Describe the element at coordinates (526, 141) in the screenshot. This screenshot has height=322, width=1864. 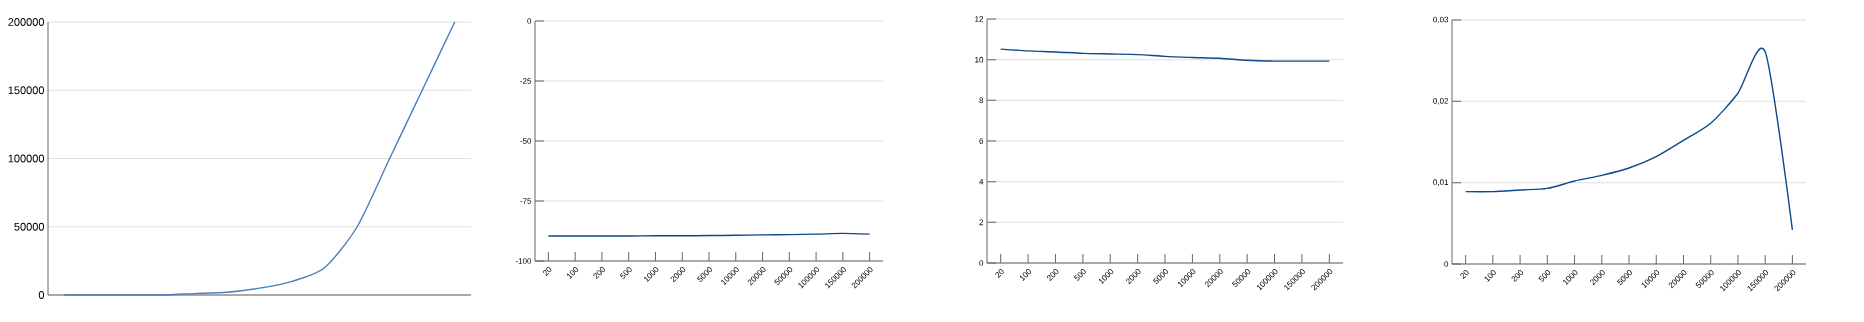
I see `y-tick-label: -50` at that location.